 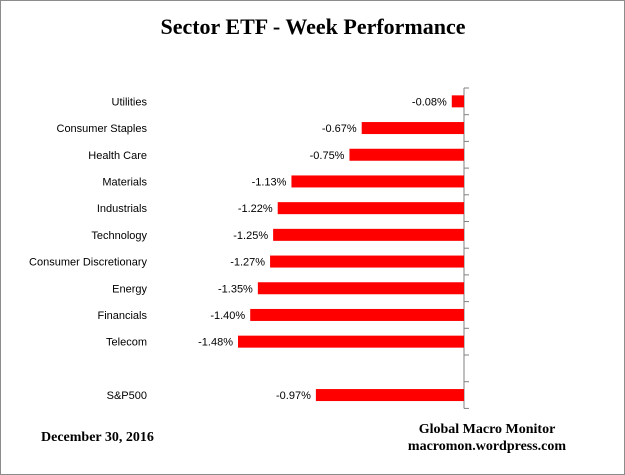 What do you see at coordinates (269, 182) in the screenshot?
I see `data-label: -1.13%` at bounding box center [269, 182].